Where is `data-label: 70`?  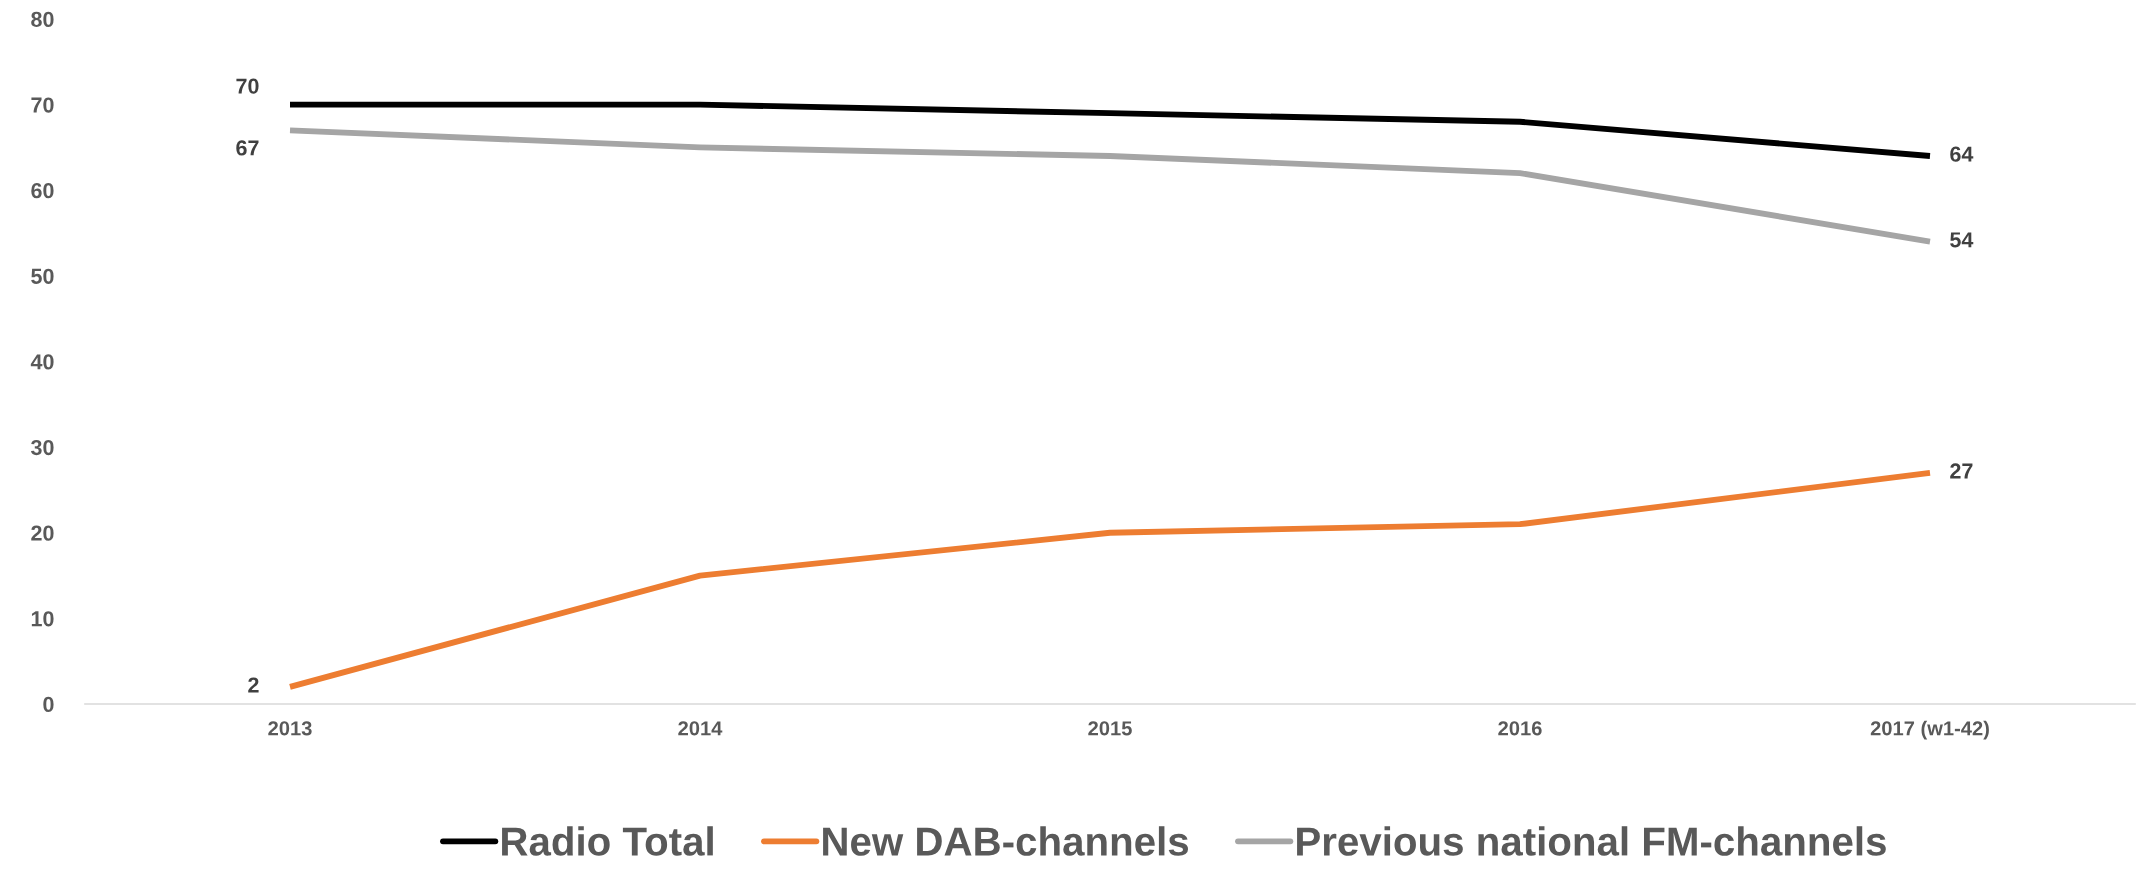
data-label: 70 is located at coordinates (247, 86).